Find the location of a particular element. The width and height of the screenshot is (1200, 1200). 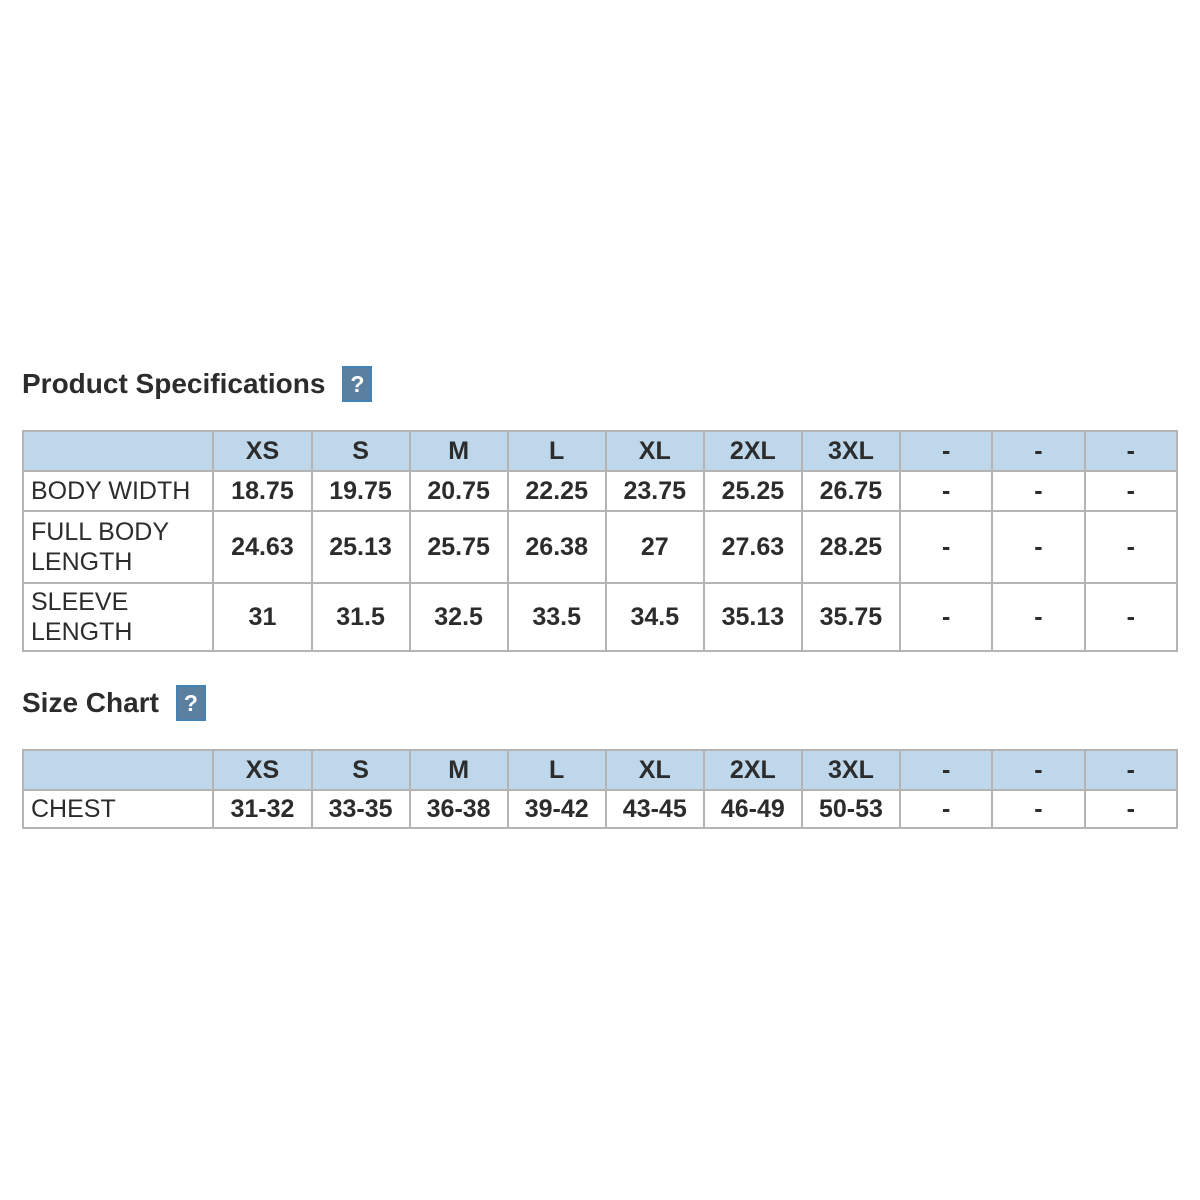

spec-value-cell: 33.5 is located at coordinates (556, 617).